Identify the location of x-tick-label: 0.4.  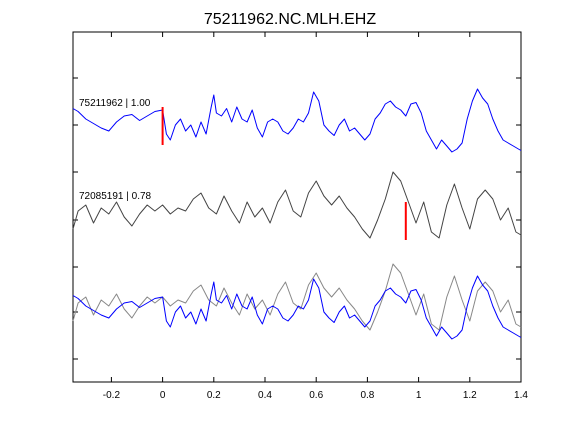
(265, 395).